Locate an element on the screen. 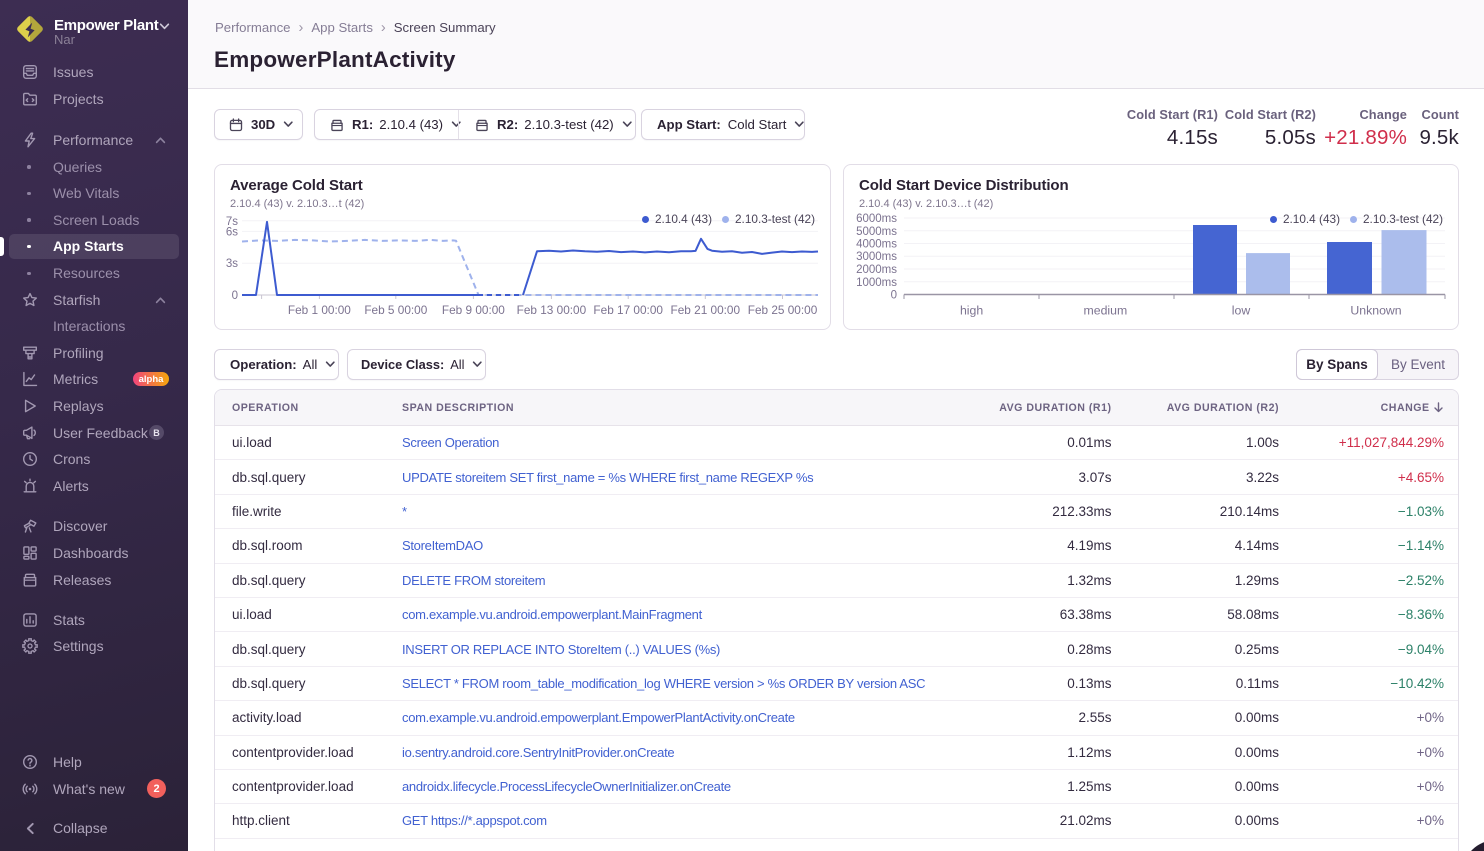  svg-text: 2000ms is located at coordinates (876, 270).